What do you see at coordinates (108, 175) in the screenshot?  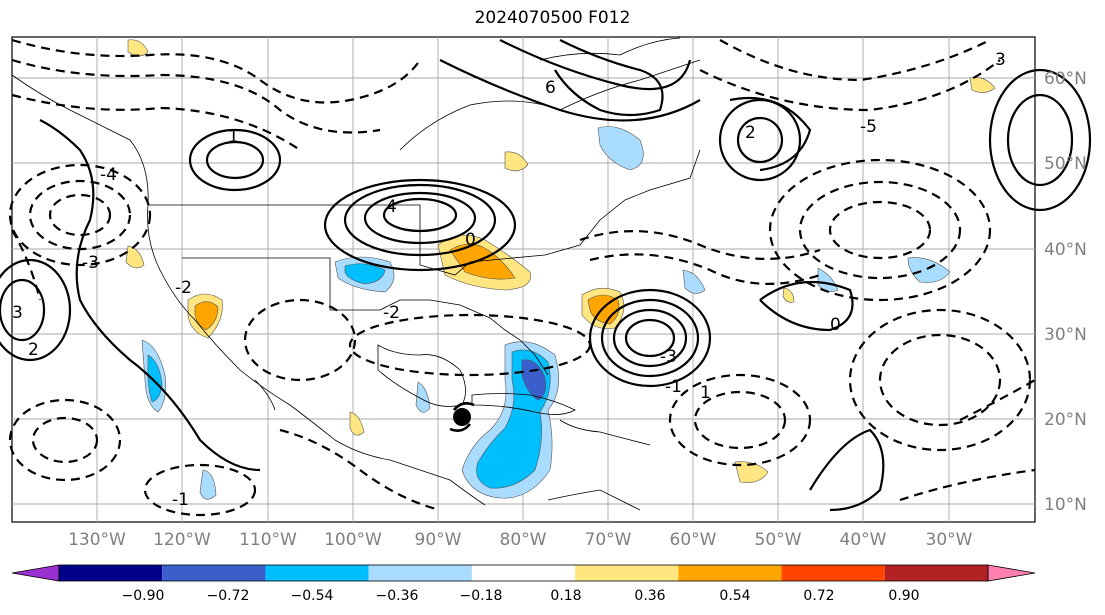 I see `contour-label: -4` at bounding box center [108, 175].